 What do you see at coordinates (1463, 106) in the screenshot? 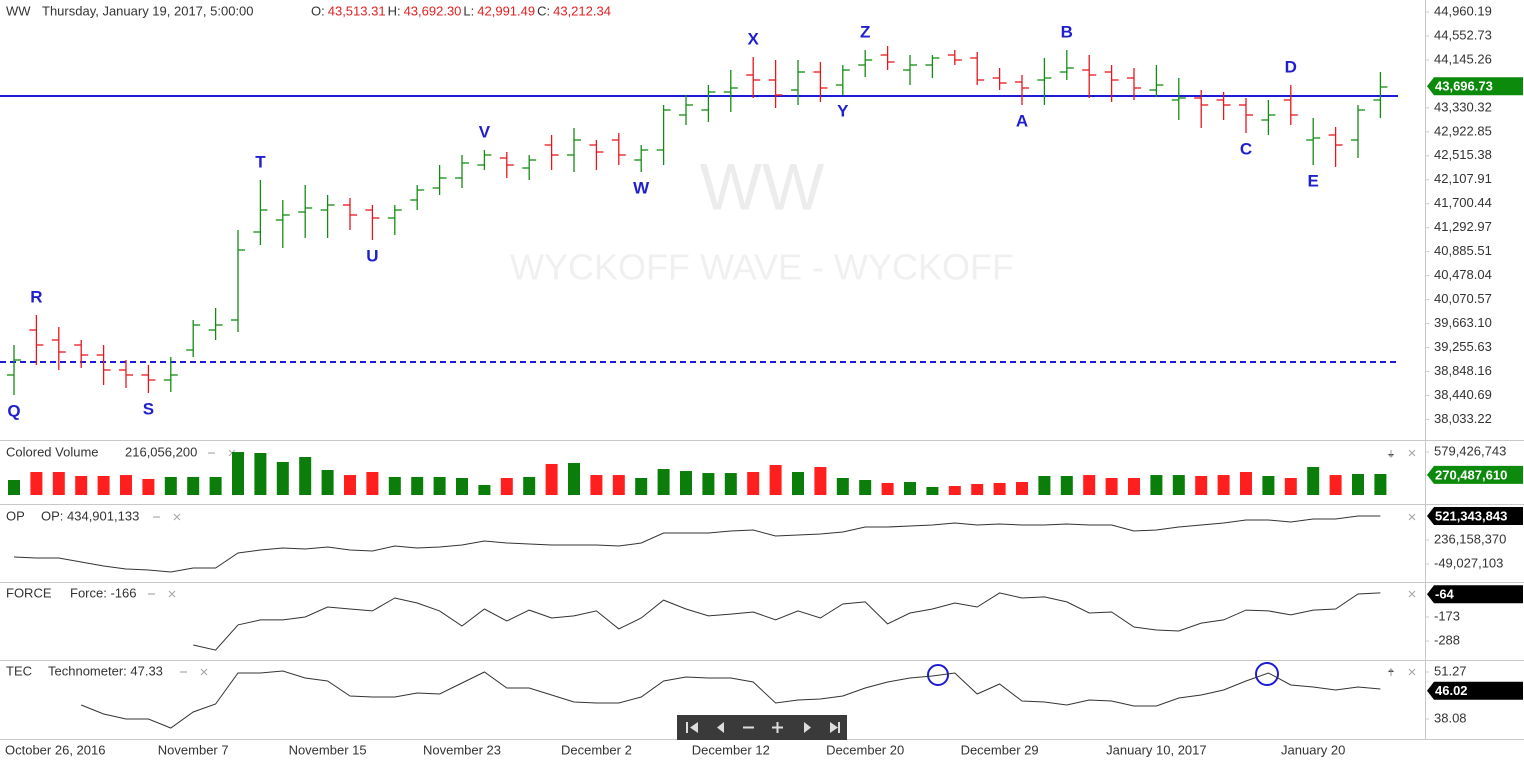
I see `y-tick-label: 43,330.32` at bounding box center [1463, 106].